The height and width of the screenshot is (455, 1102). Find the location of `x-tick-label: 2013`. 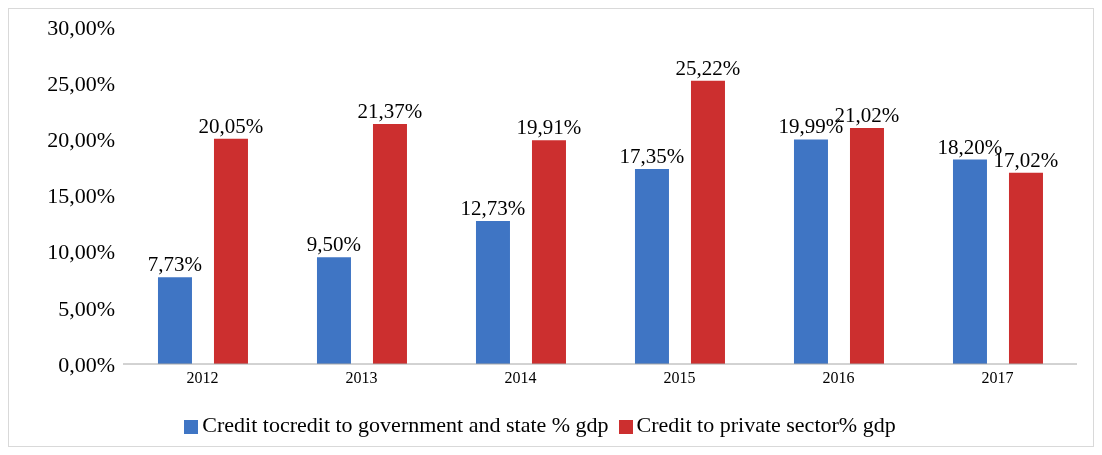

x-tick-label: 2013 is located at coordinates (361, 378).